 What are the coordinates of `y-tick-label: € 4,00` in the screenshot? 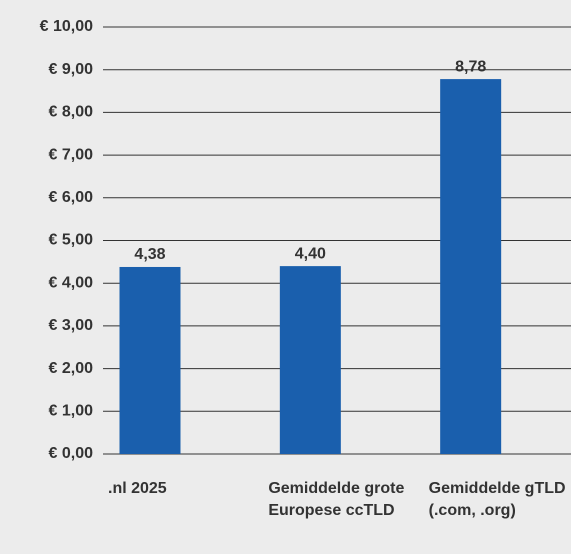 It's located at (71, 282).